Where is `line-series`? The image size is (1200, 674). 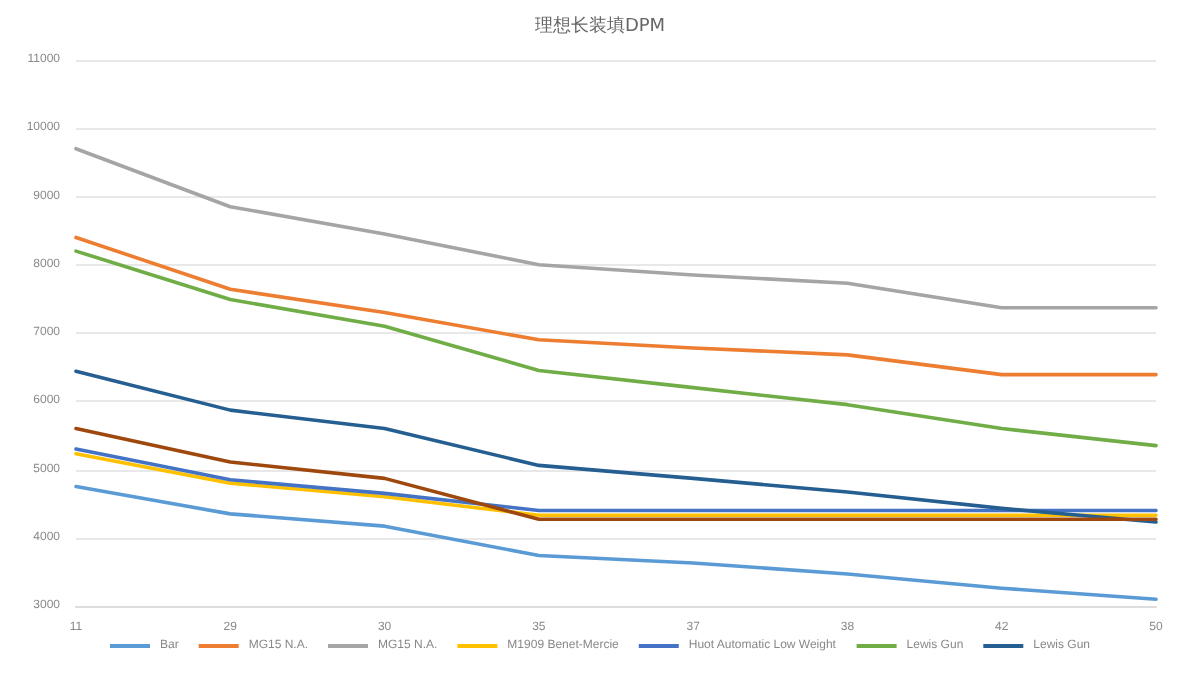 line-series is located at coordinates (616, 474).